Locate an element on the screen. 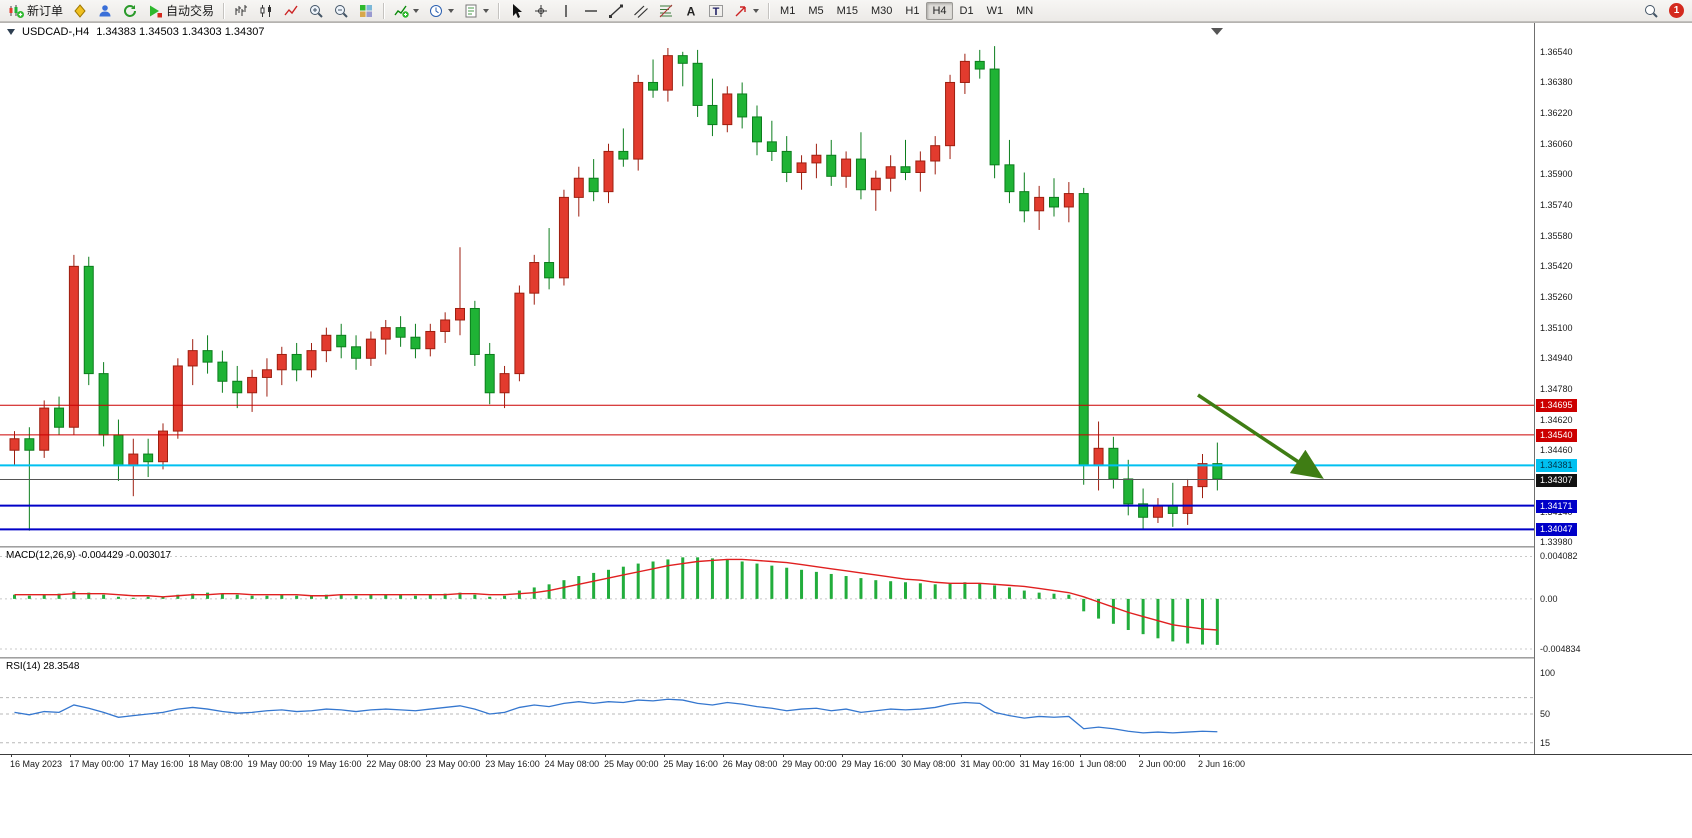  trendline-button is located at coordinates (616, 11).